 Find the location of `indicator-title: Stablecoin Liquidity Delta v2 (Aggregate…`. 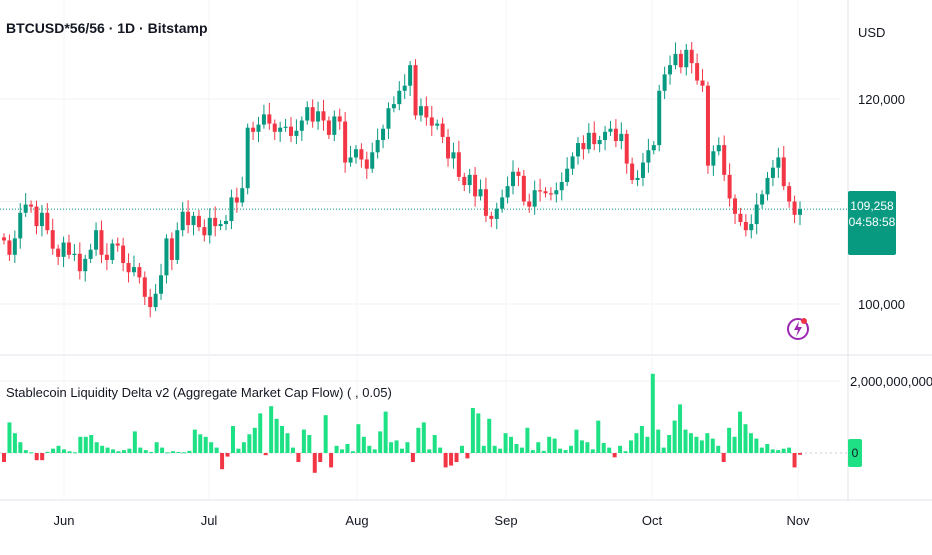

indicator-title: Stablecoin Liquidity Delta v2 (Aggregate… is located at coordinates (199, 392).